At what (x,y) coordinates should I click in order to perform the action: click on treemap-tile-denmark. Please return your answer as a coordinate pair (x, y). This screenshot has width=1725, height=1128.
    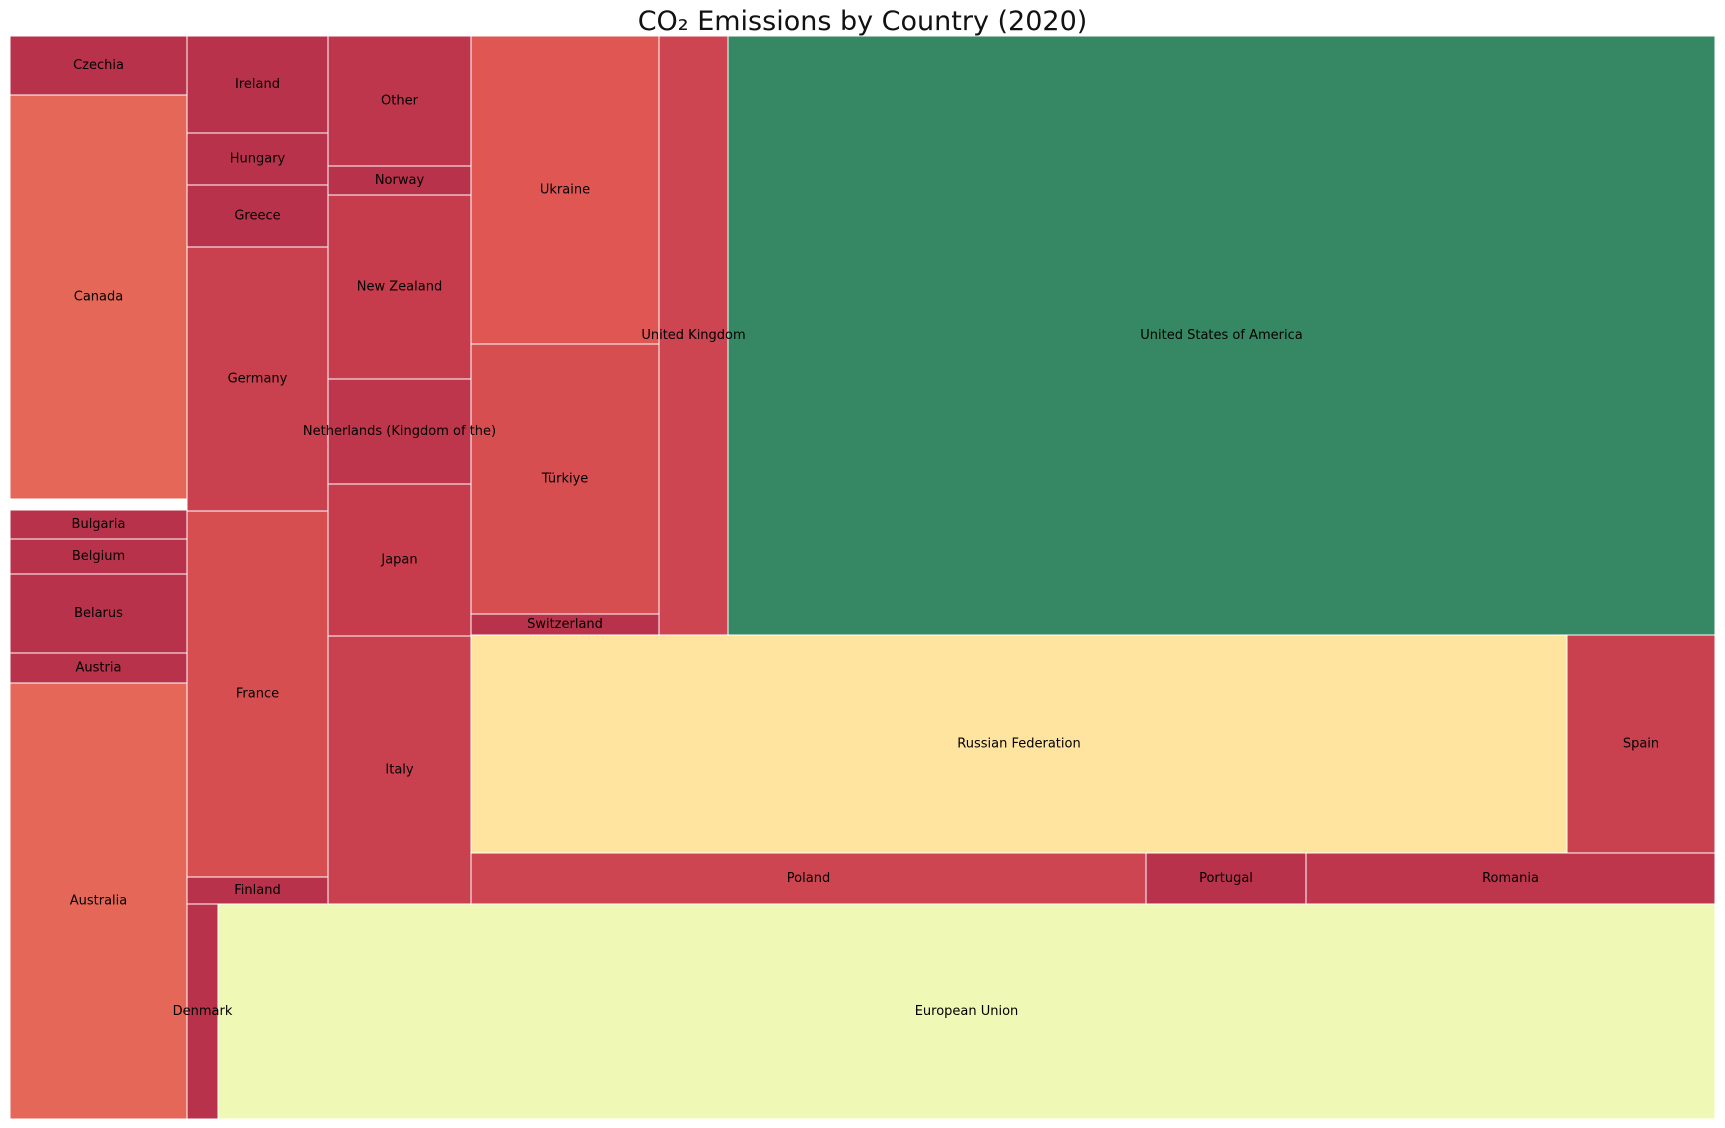
    Looking at the image, I should click on (202, 1011).